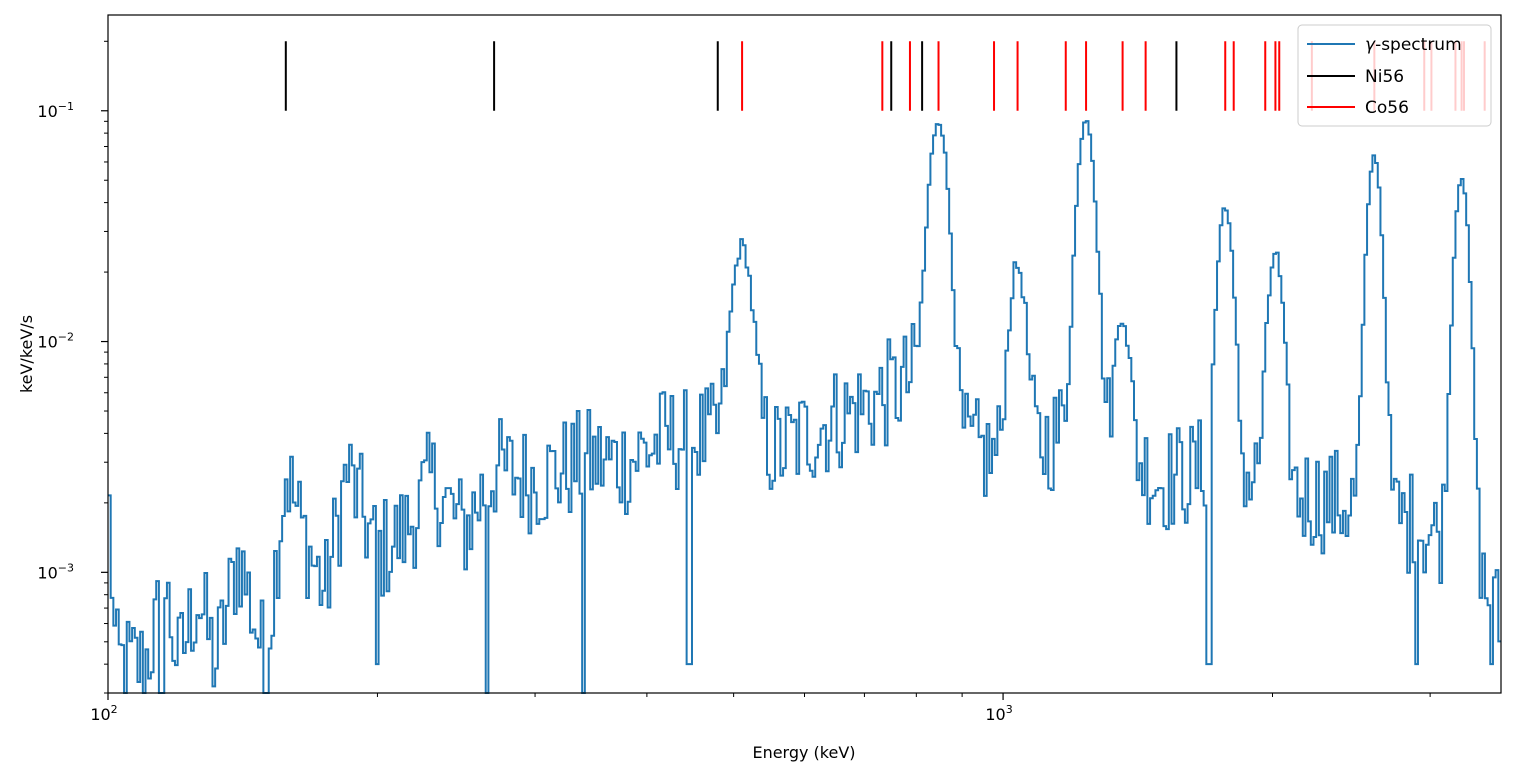  Describe the element at coordinates (1384, 77) in the screenshot. I see `legend-label-ni56: Ni56` at that location.